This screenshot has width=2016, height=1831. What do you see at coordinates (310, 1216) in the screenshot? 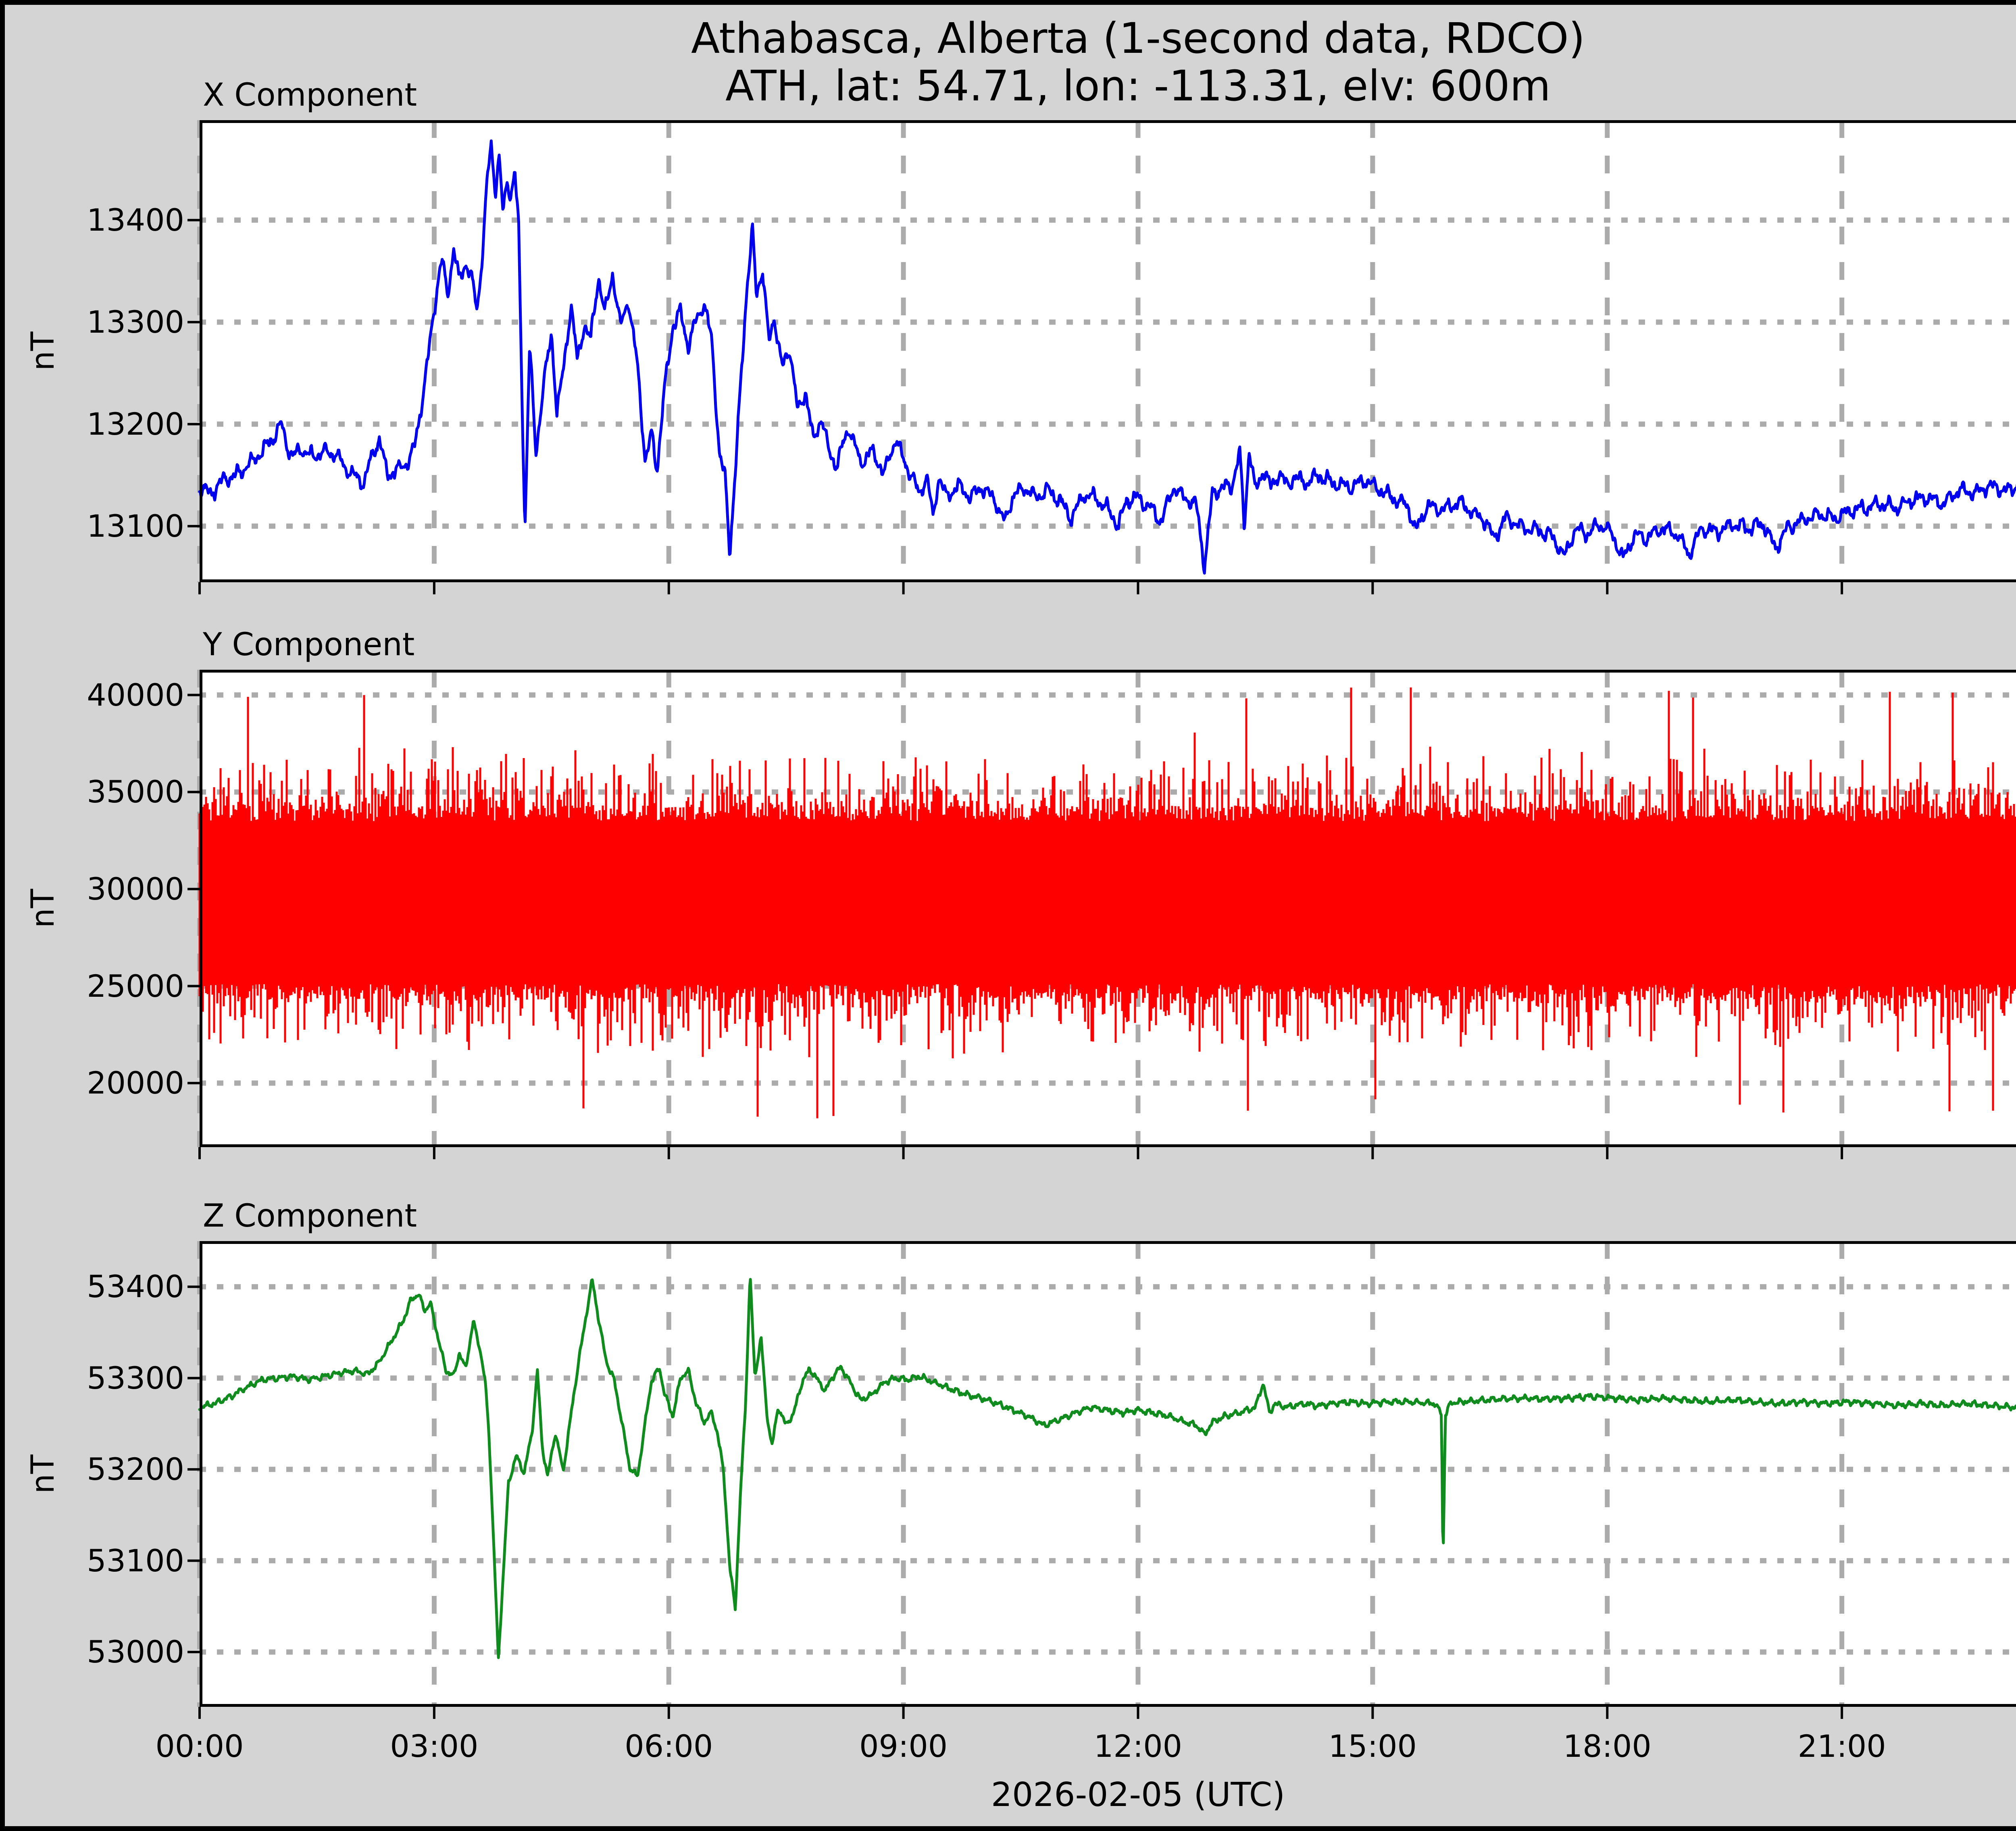
I see `subplot-title-z-component: Z Component` at bounding box center [310, 1216].